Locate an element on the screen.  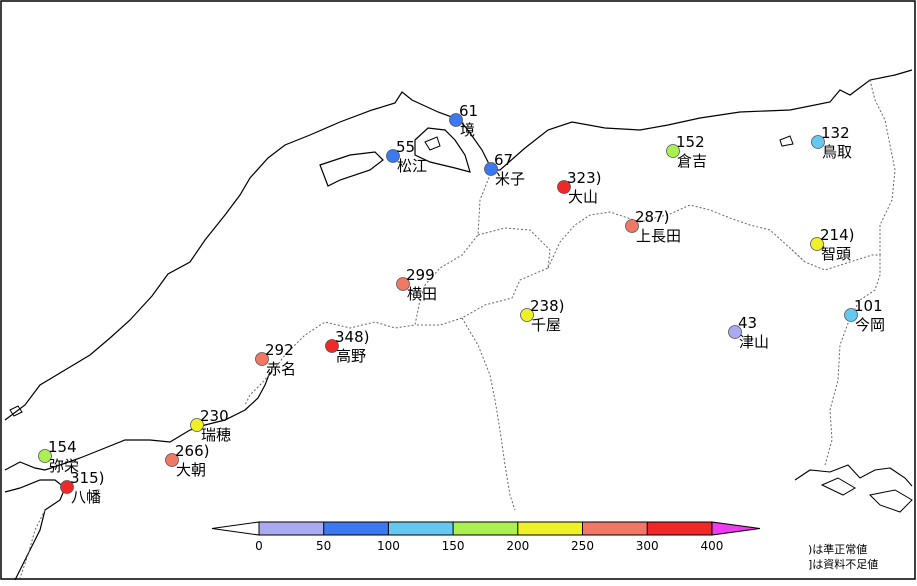
station-value: 315) is located at coordinates (87, 478).